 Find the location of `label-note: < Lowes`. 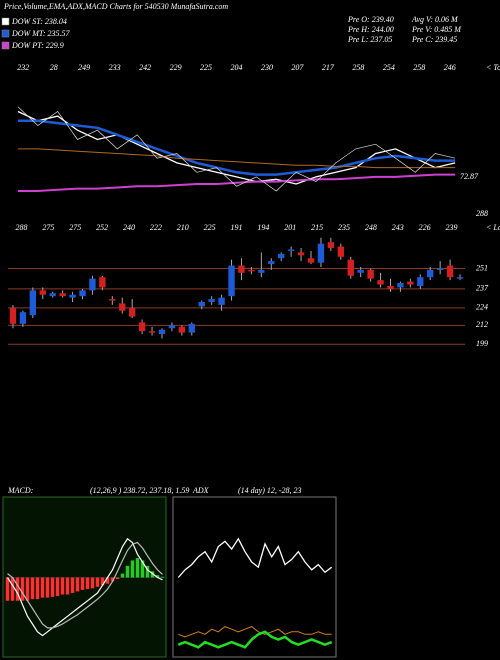

label-note: < Lowes is located at coordinates (493, 227).